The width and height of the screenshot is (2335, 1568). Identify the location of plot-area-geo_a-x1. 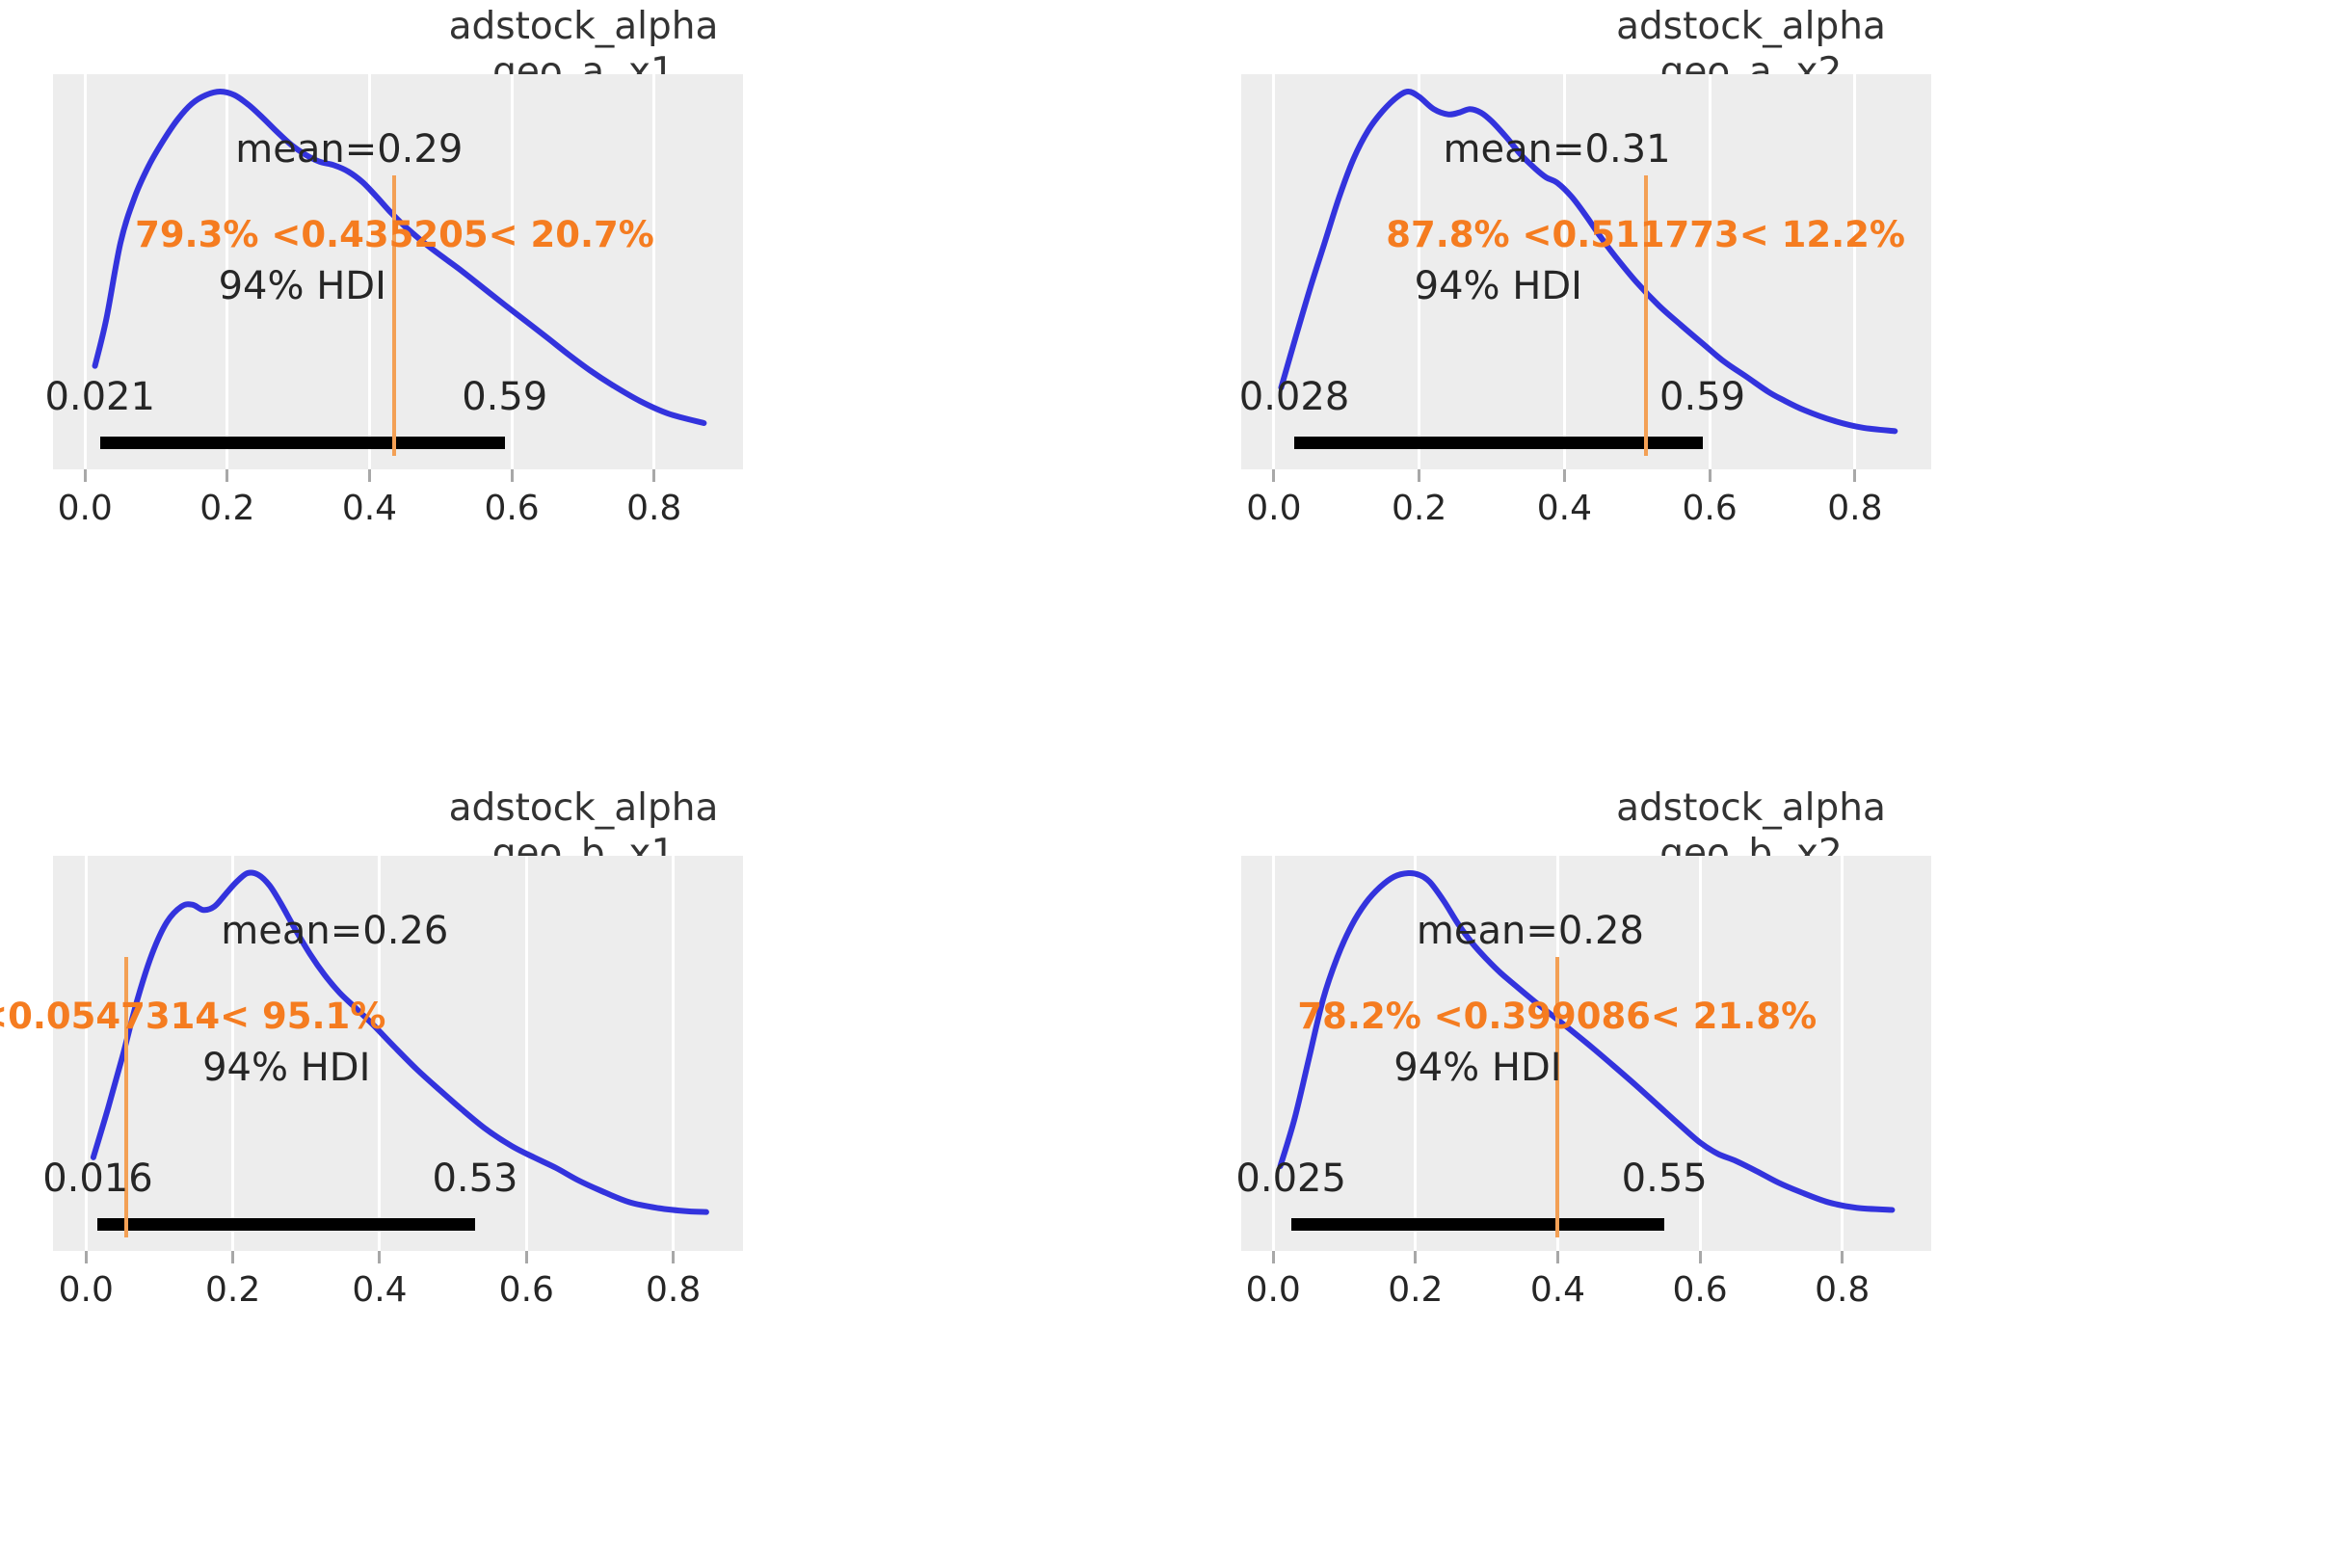
(398, 271).